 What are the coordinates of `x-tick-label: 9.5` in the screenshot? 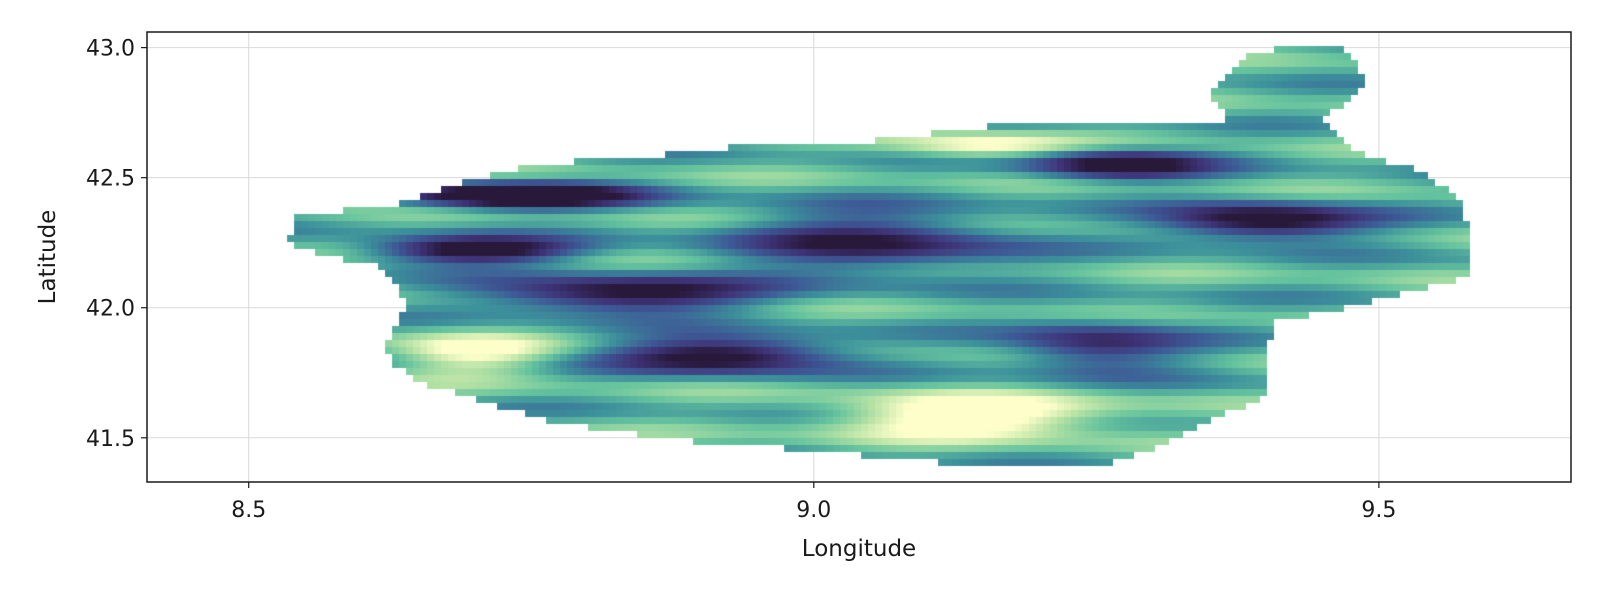 It's located at (1378, 510).